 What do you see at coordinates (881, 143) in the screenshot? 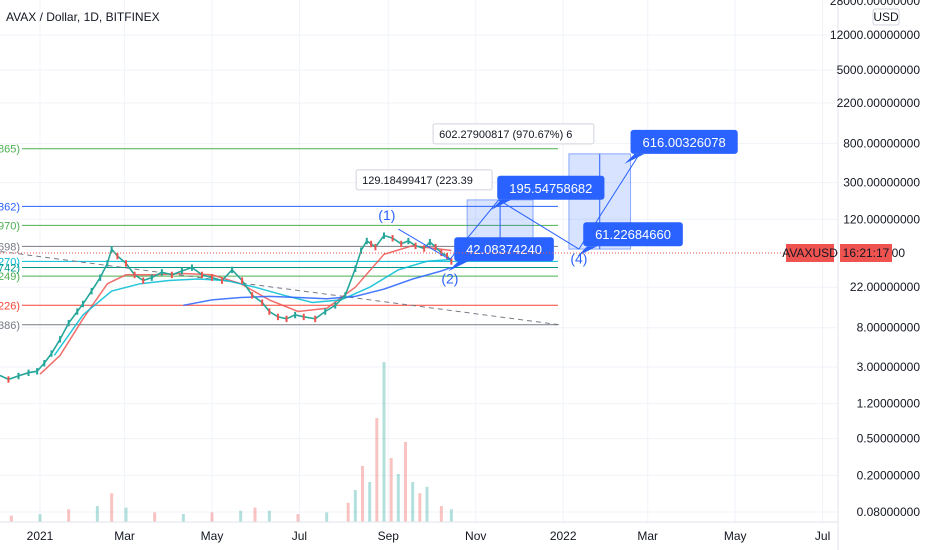
I see `price-axis-tick: 800.00000000` at bounding box center [881, 143].